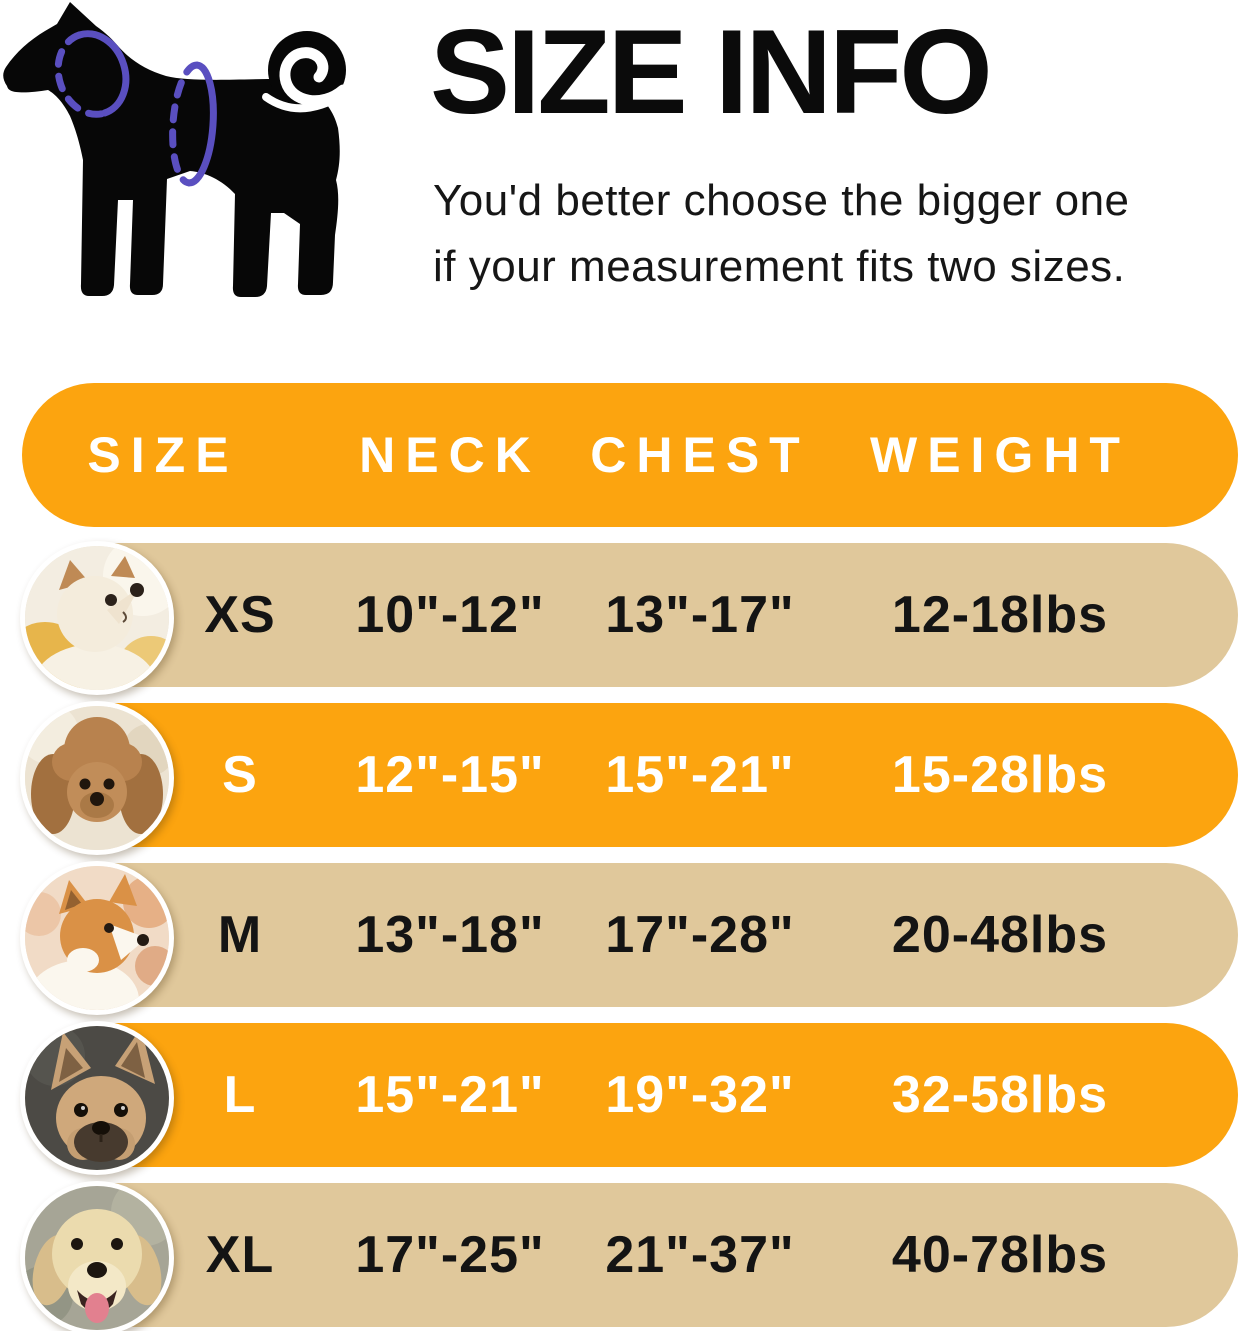 The width and height of the screenshot is (1247, 1331). I want to click on size-value: S, so click(240, 775).